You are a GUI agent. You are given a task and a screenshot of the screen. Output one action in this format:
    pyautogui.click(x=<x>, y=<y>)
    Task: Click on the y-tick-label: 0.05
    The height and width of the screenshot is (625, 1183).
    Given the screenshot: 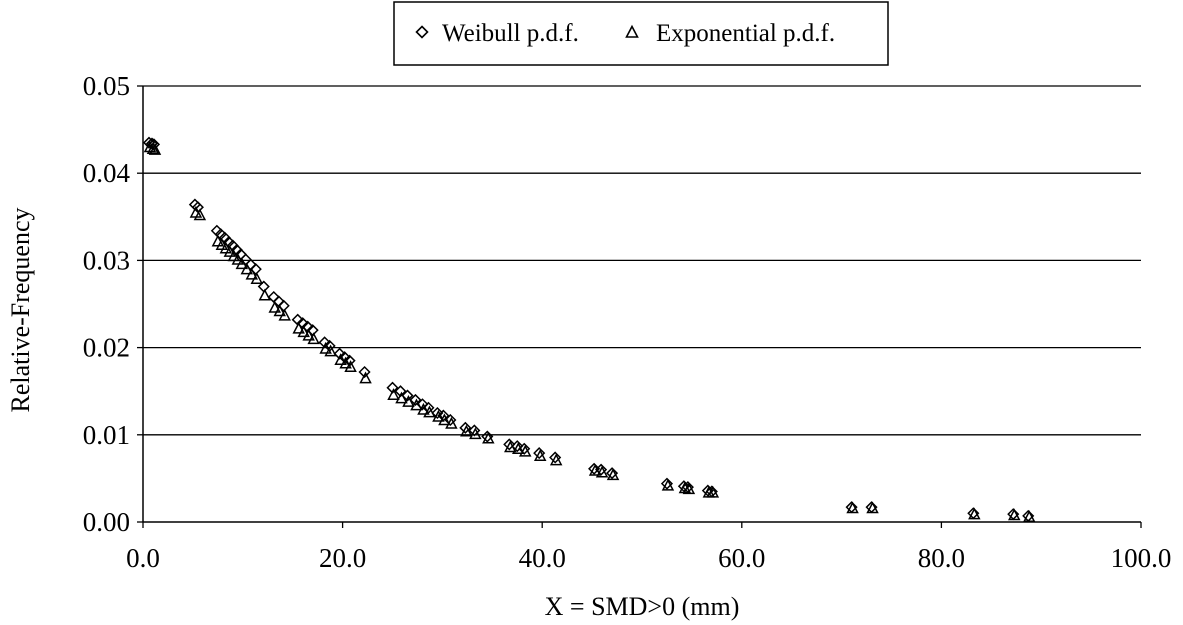 What is the action you would take?
    pyautogui.click(x=106, y=86)
    